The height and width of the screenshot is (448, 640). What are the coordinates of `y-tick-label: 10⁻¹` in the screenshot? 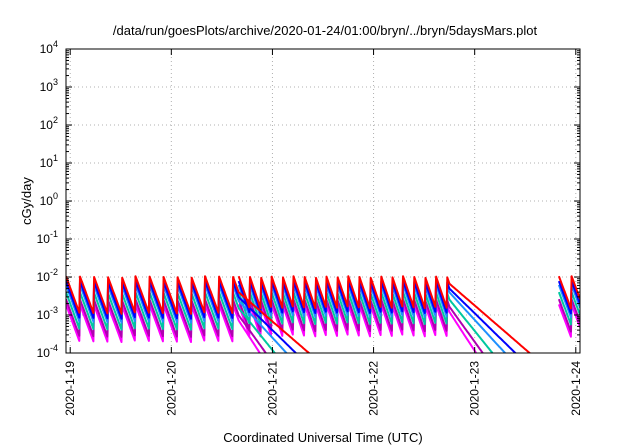 It's located at (47, 237).